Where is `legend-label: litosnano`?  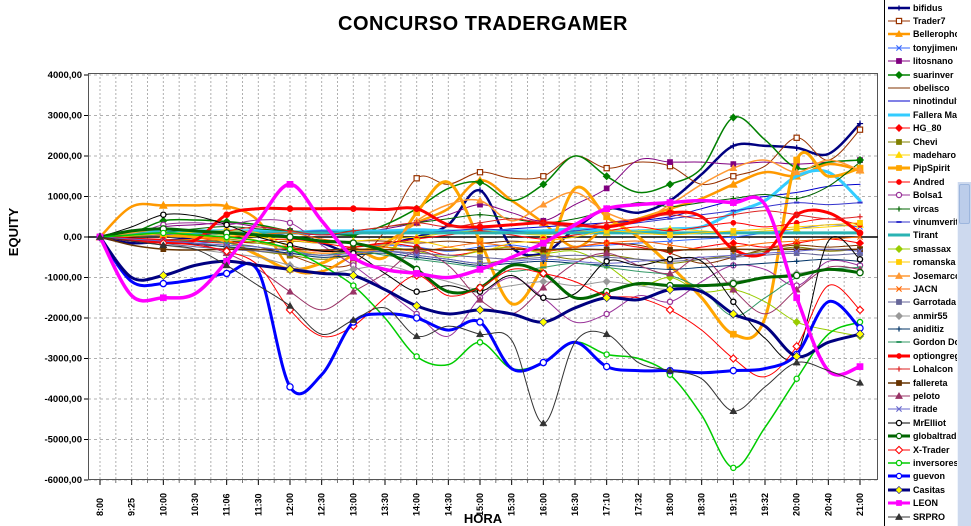 legend-label: litosnano is located at coordinates (933, 61).